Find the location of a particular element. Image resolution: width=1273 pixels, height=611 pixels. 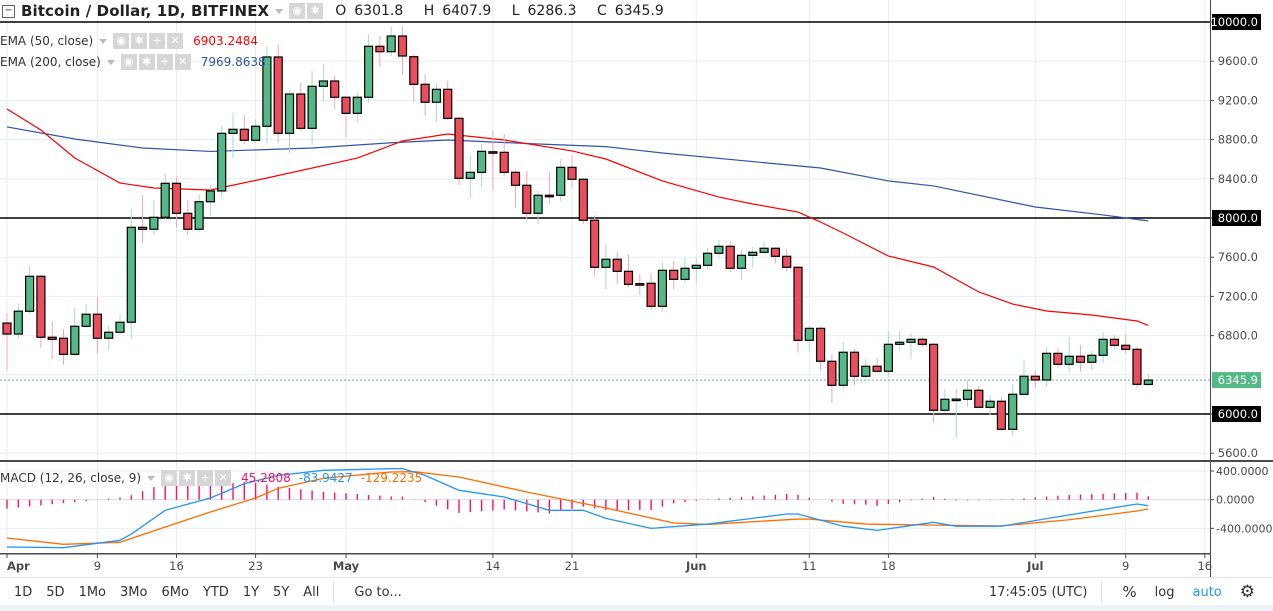

open-label: O is located at coordinates (341, 11).